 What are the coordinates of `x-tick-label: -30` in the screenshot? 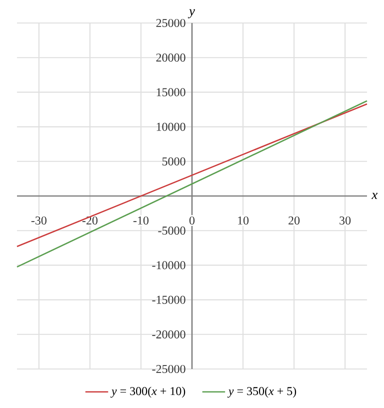 It's located at (38, 220).